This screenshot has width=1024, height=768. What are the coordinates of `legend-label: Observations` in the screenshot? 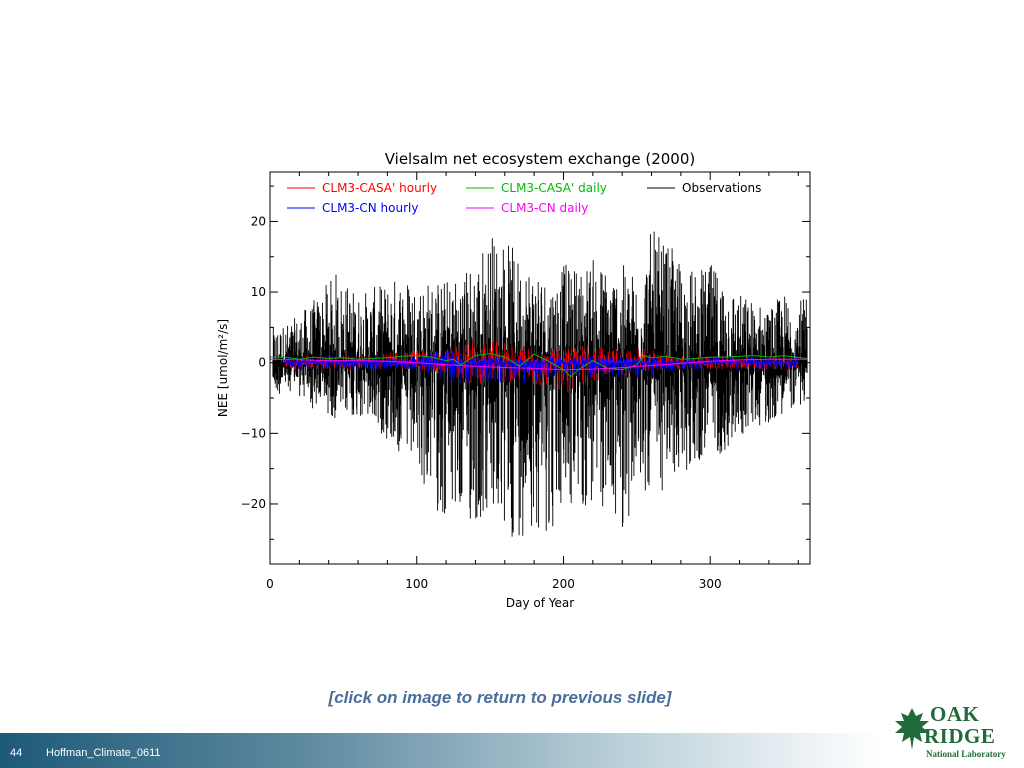 It's located at (721, 188).